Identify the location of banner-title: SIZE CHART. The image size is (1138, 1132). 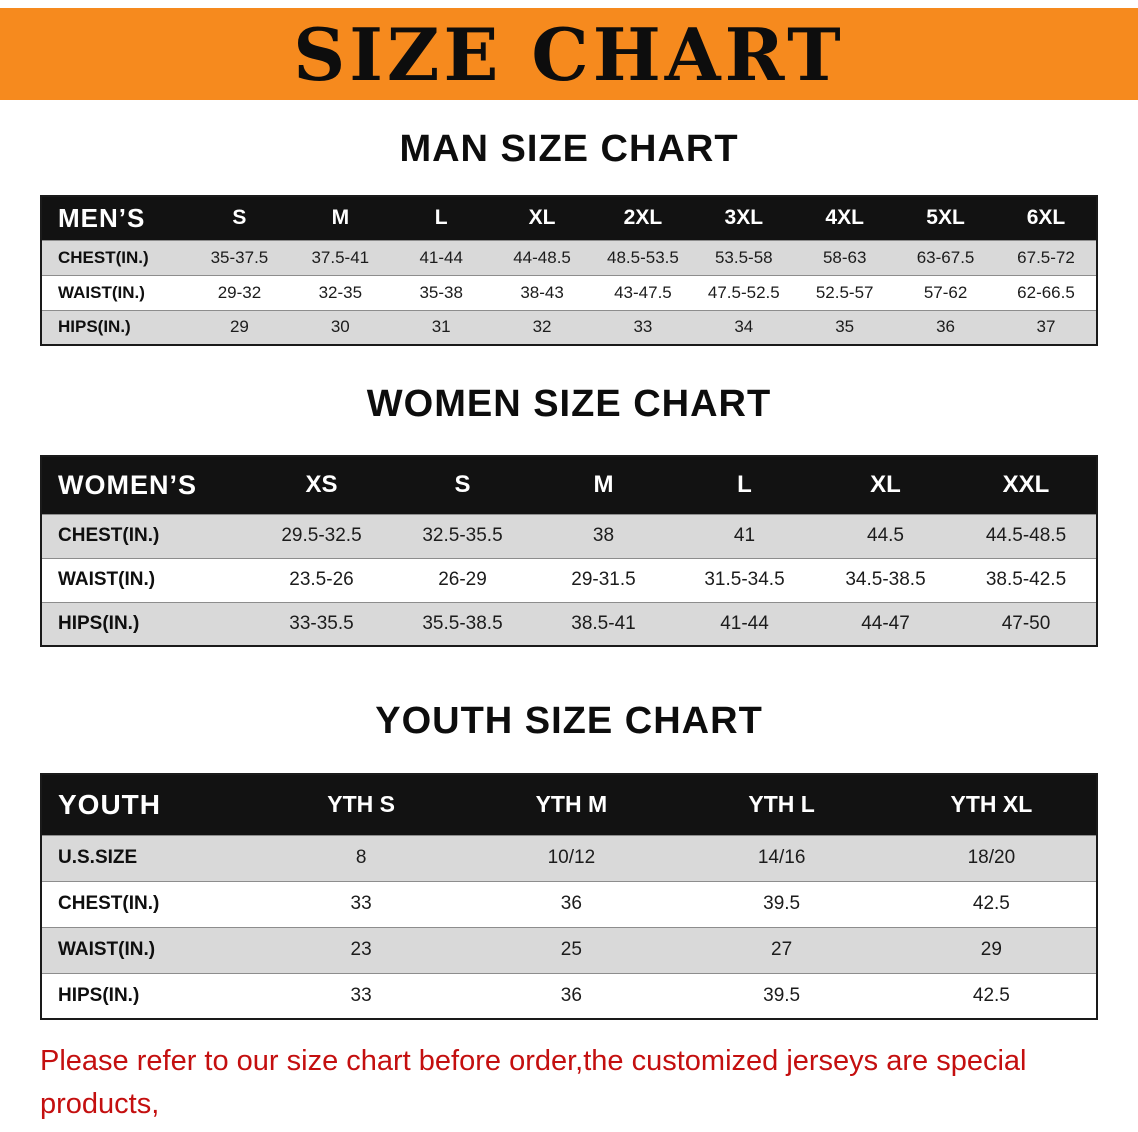
(569, 54).